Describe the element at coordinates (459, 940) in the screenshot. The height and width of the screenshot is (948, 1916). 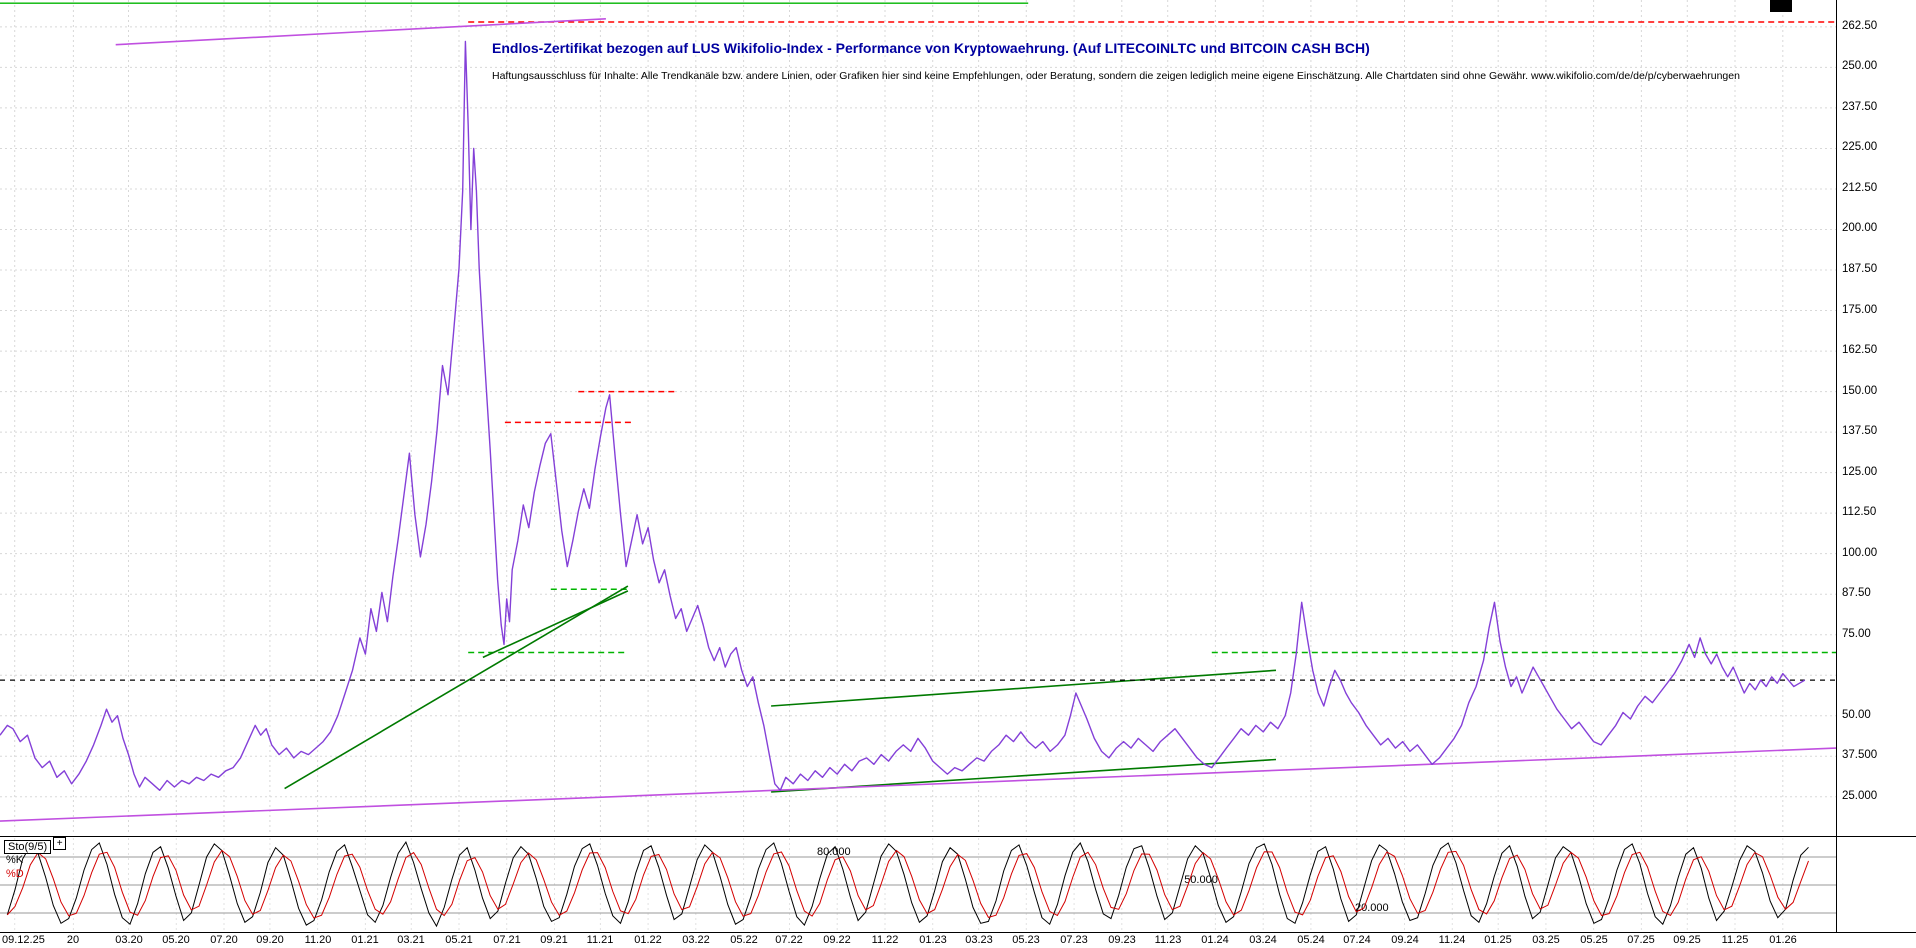
I see `x-axis-label: 05.21` at that location.